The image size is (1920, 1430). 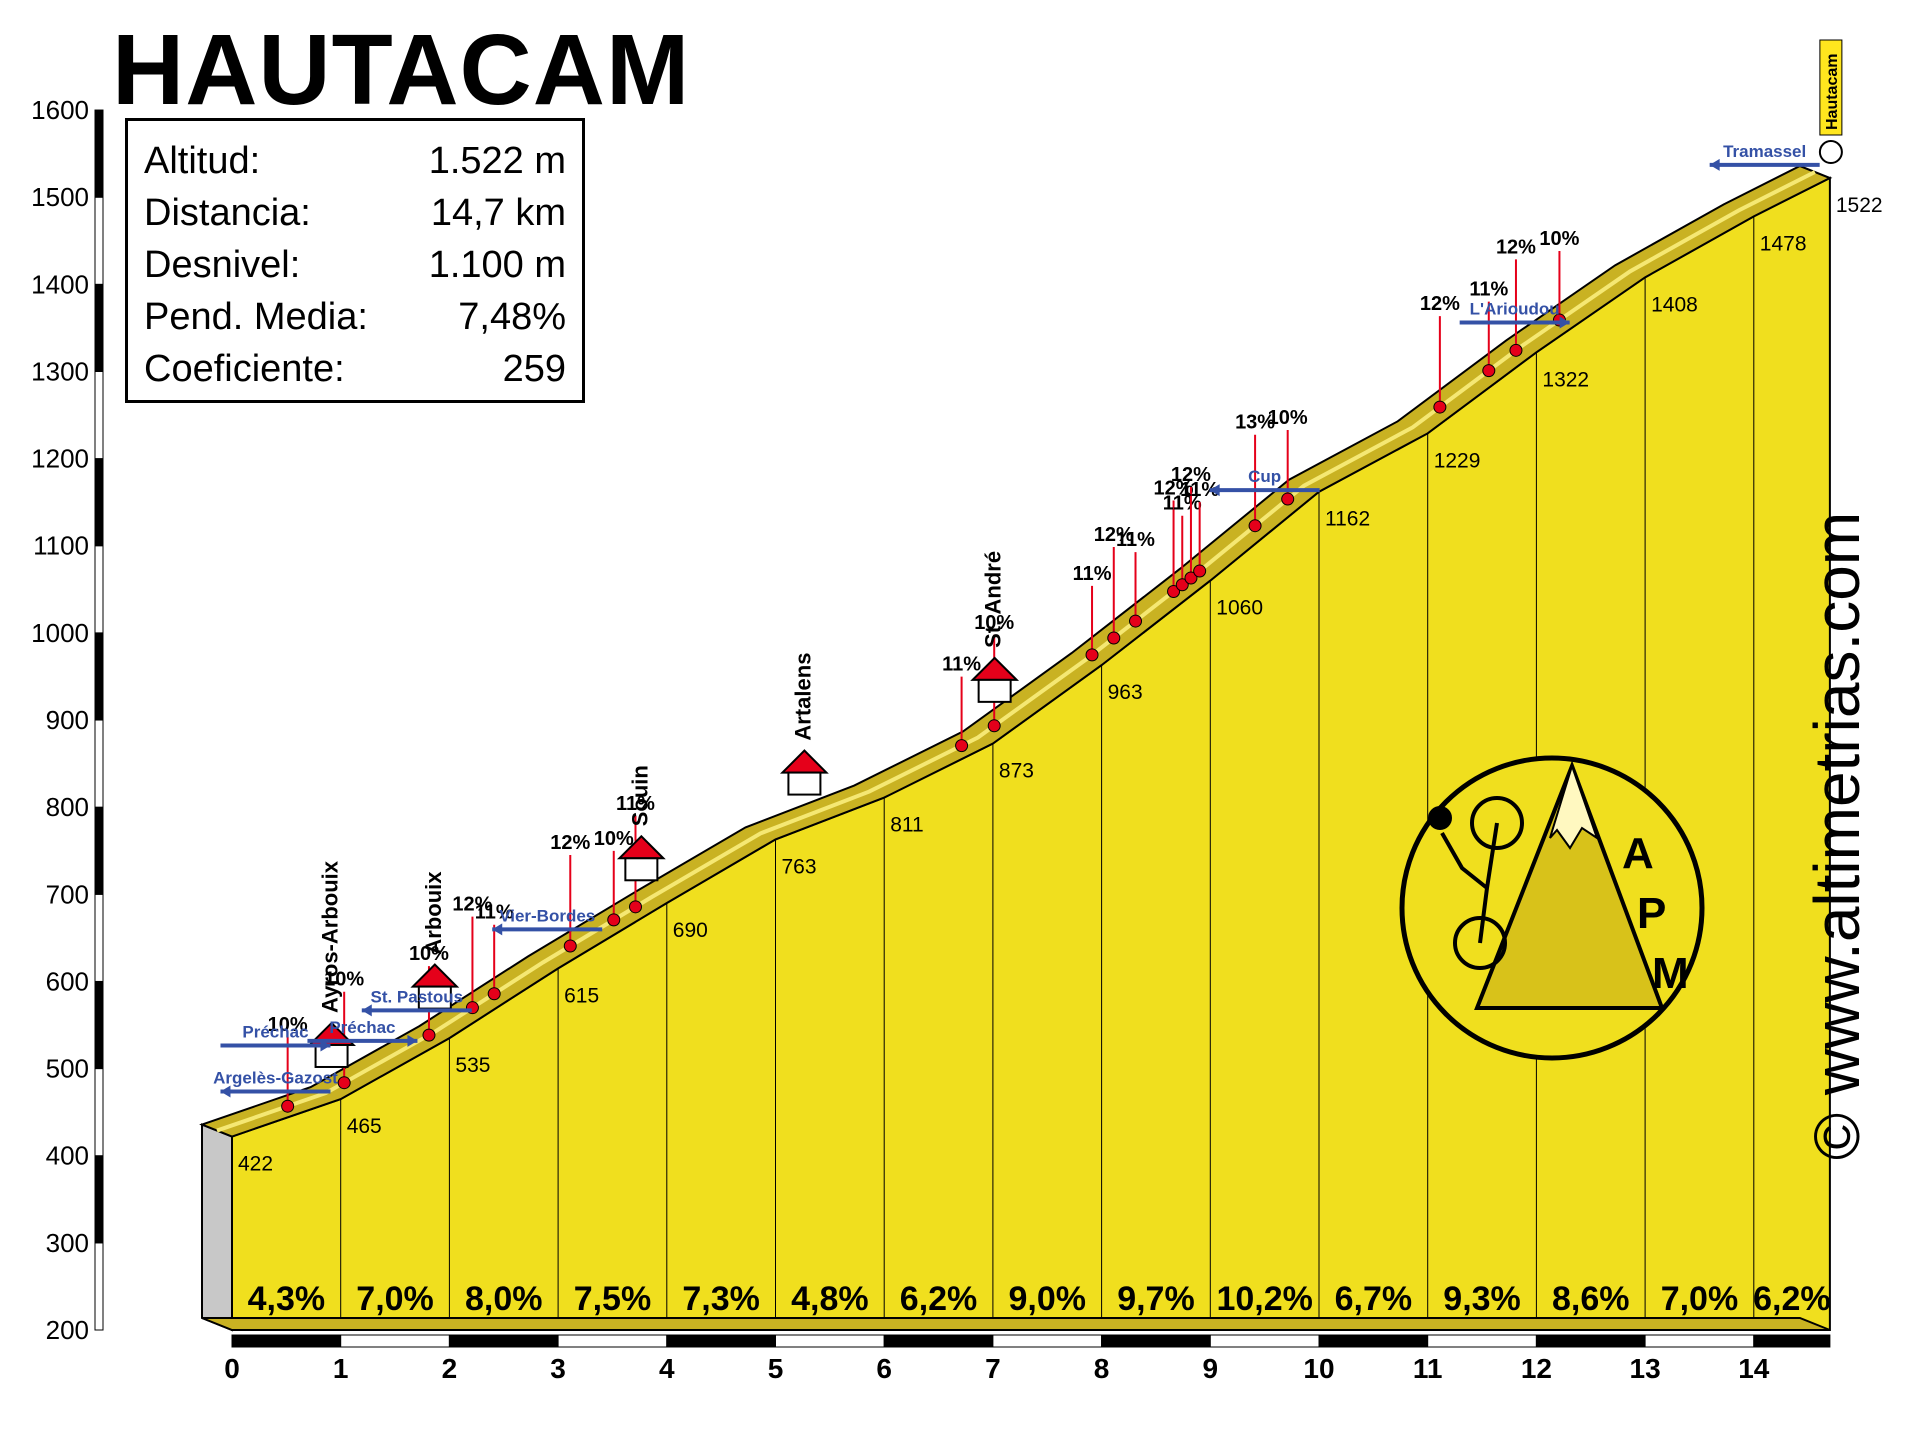 What do you see at coordinates (1670, 973) in the screenshot?
I see `logo-letter-m: M` at bounding box center [1670, 973].